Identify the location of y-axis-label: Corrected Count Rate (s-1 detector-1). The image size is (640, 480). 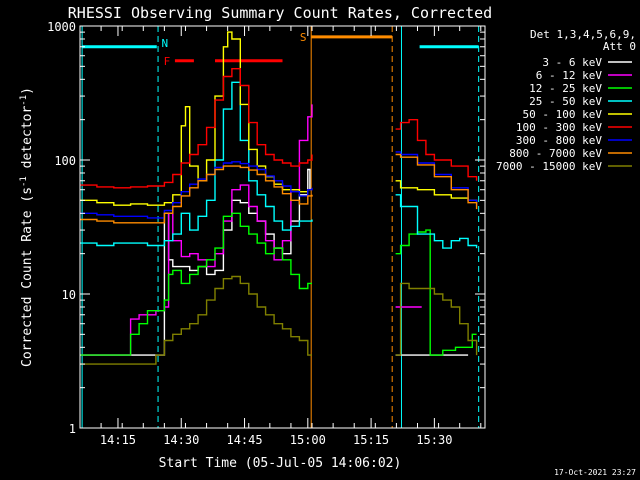
(27, 227).